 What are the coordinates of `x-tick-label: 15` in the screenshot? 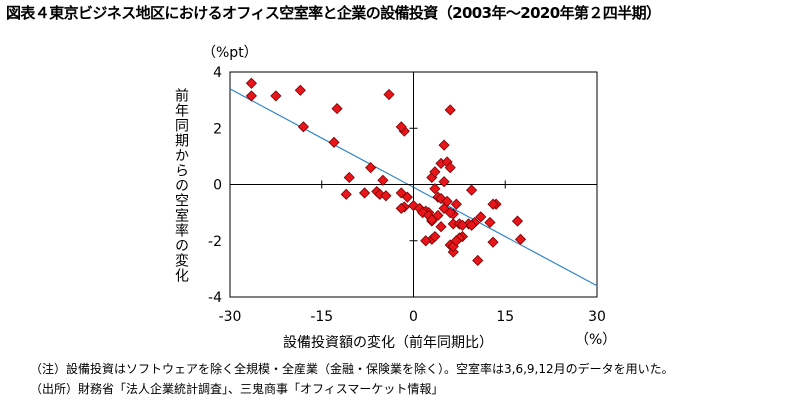 It's located at (505, 317).